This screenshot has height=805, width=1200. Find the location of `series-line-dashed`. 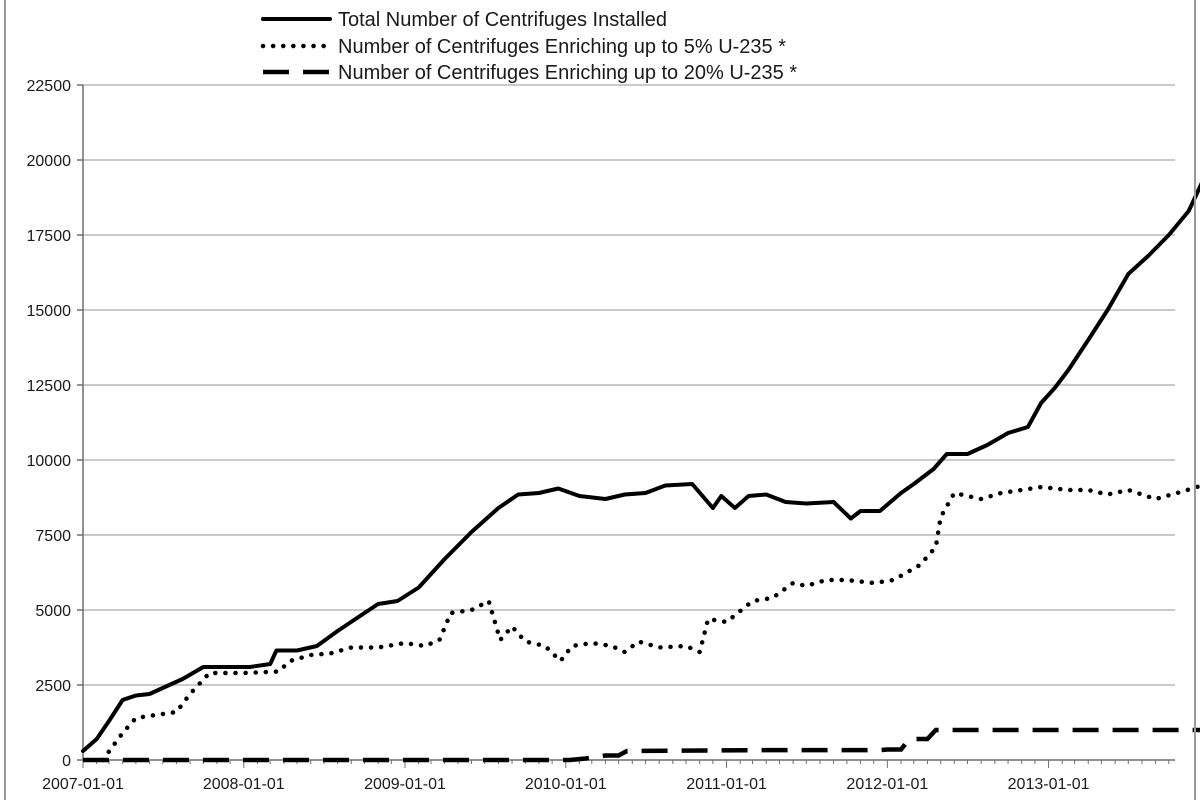

series-line-dashed is located at coordinates (641, 745).